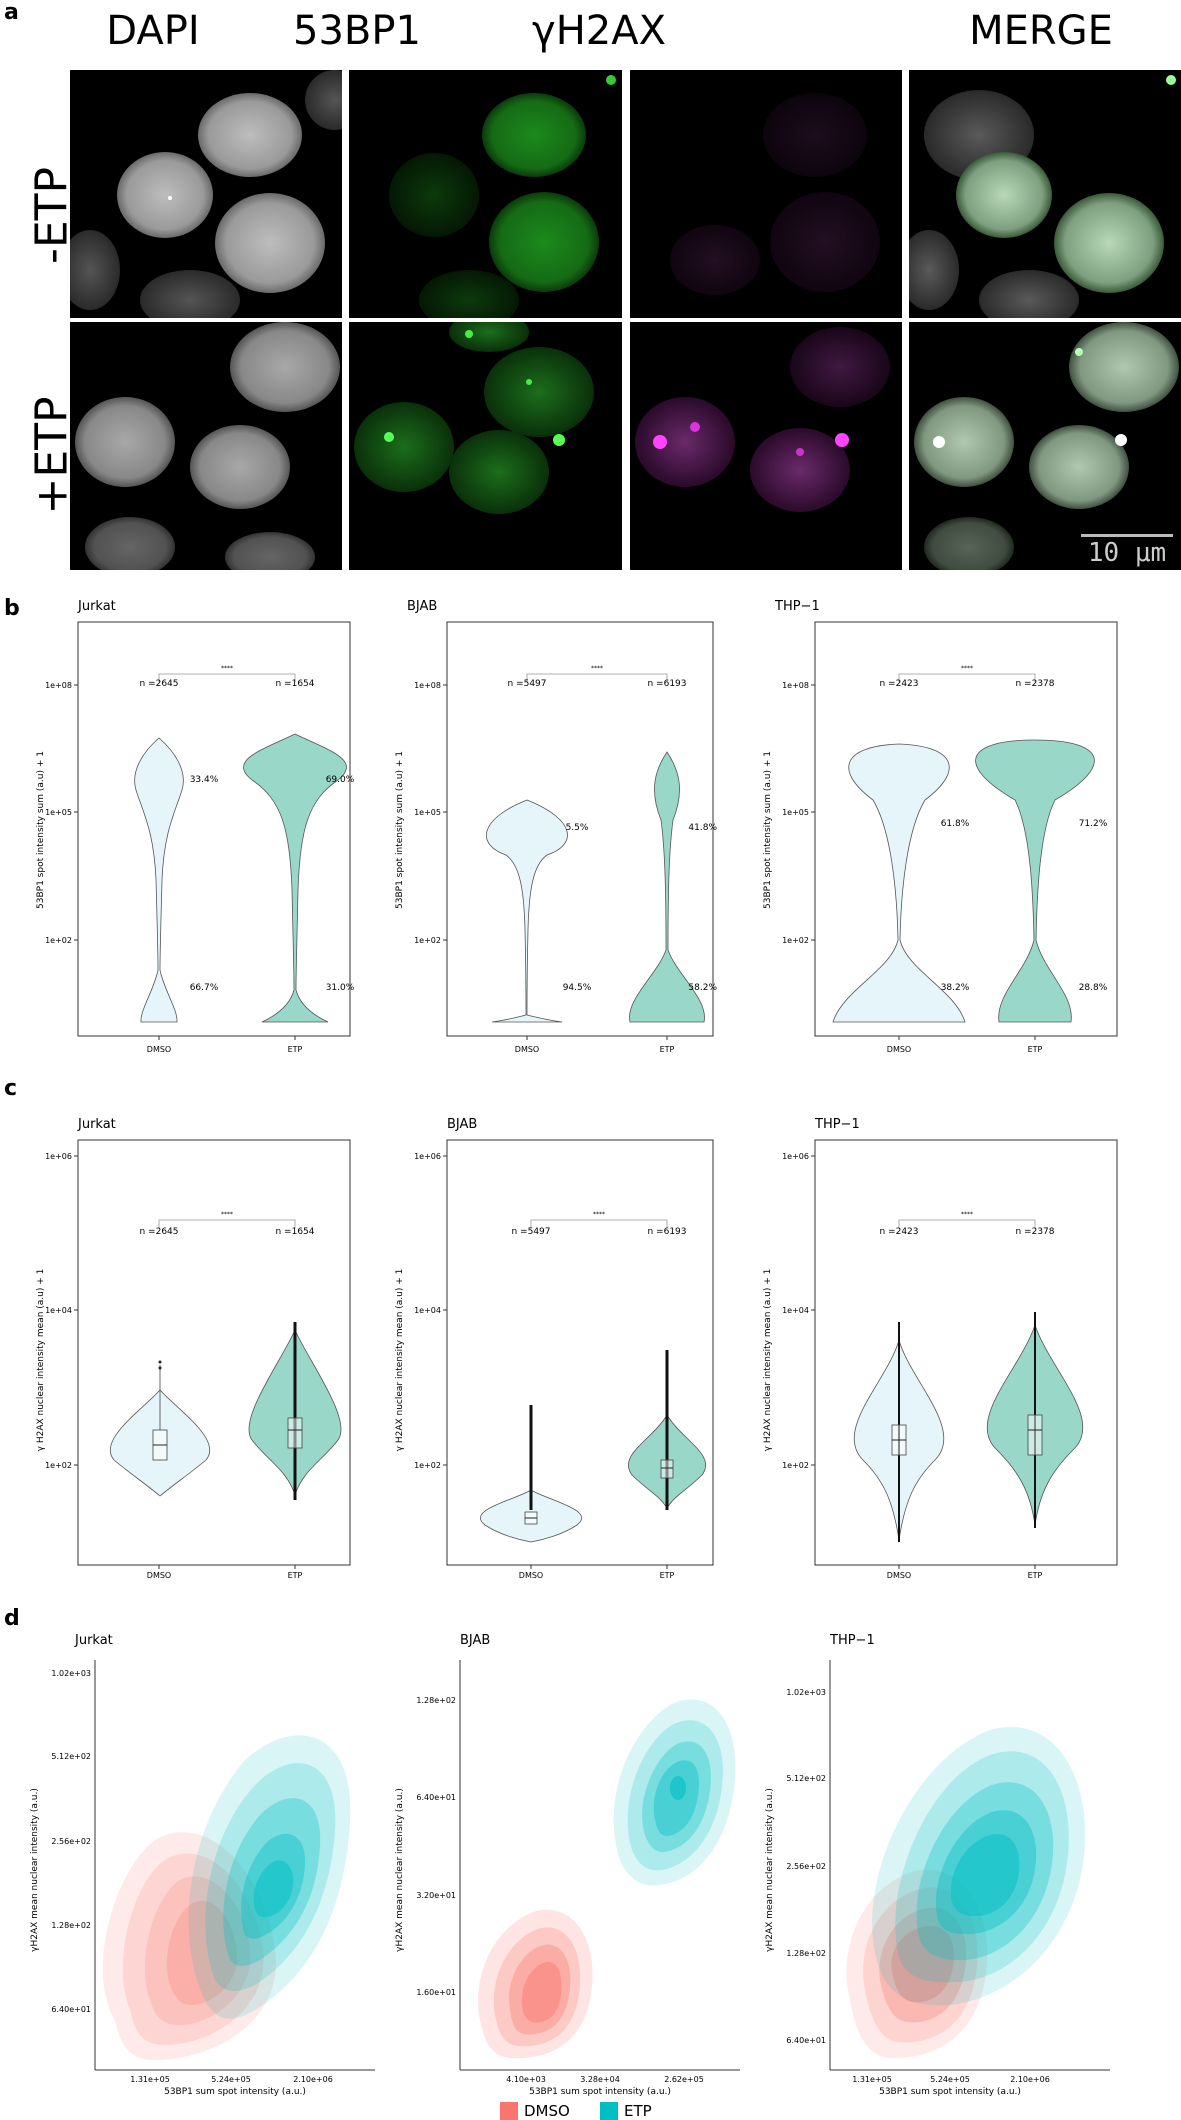  I want to click on chart-title: THP−1, so click(852, 1640).